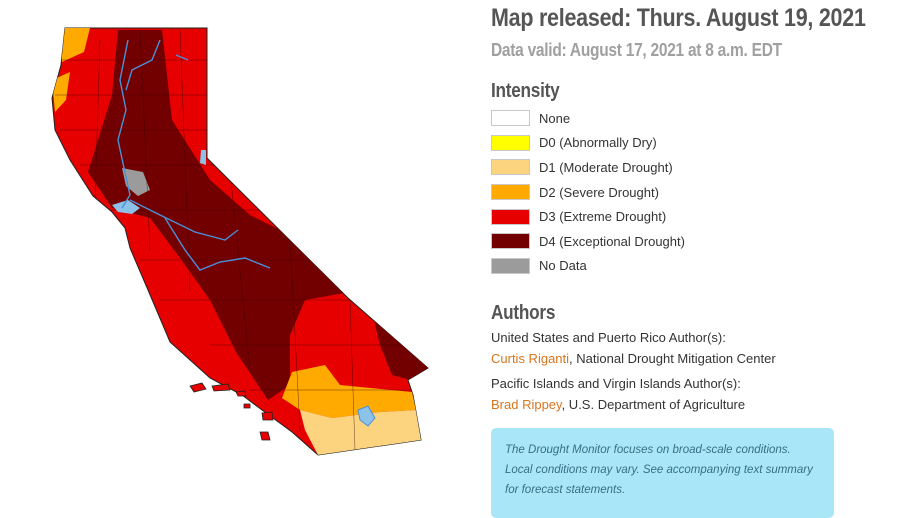 The width and height of the screenshot is (900, 518). What do you see at coordinates (621, 266) in the screenshot?
I see `legend-item-no-data: No Data` at bounding box center [621, 266].